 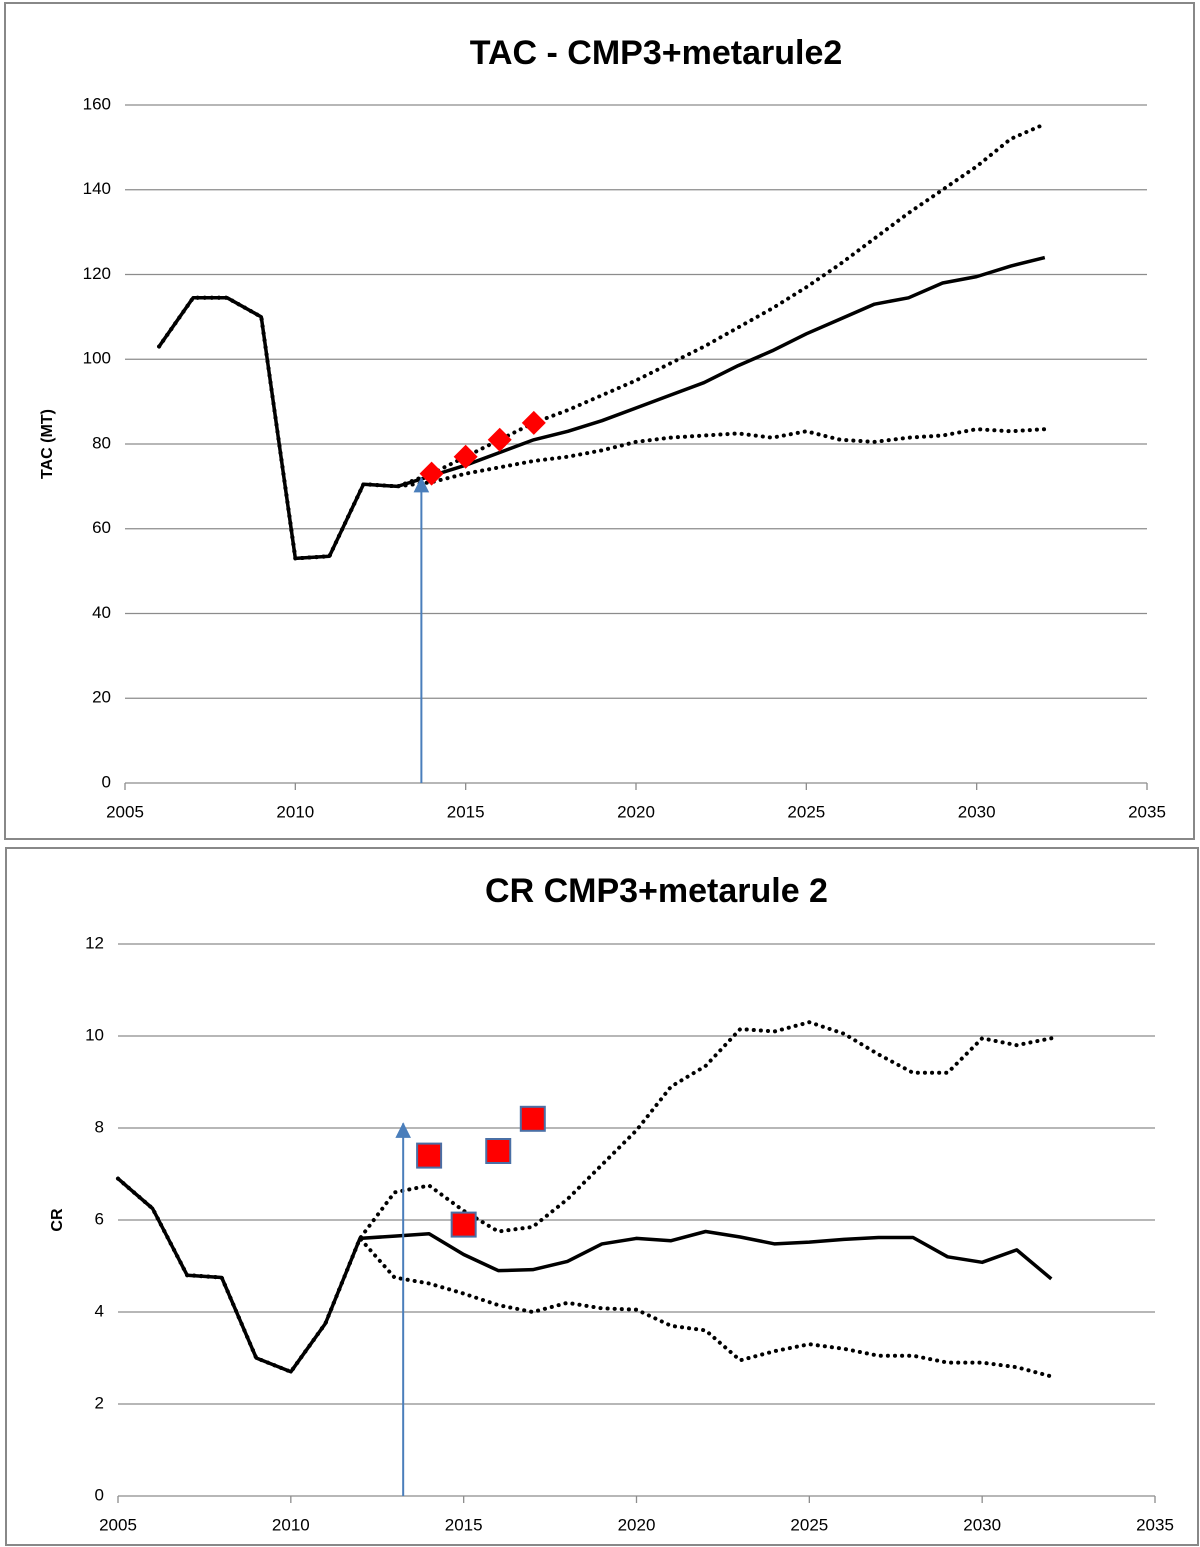 What do you see at coordinates (47, 444) in the screenshot?
I see `y-axis-label: TAC (MT)` at bounding box center [47, 444].